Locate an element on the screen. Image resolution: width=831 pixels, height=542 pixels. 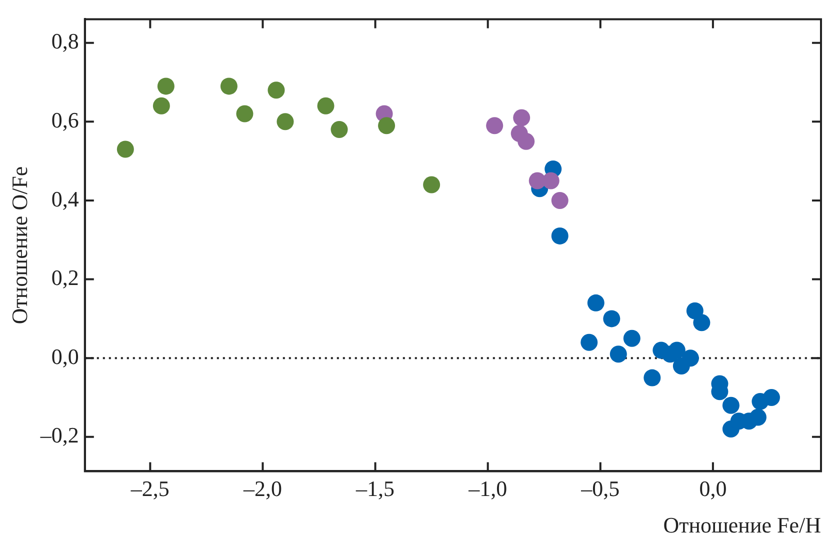
x-tick-label: 0,0 is located at coordinates (713, 489).